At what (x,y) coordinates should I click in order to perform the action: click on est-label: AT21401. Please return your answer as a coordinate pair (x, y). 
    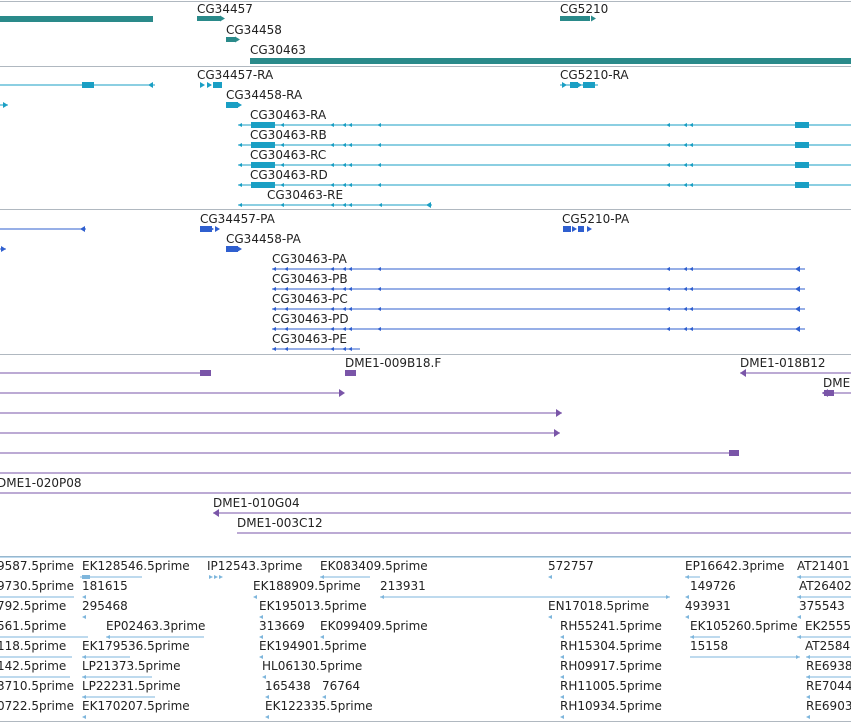
    Looking at the image, I should click on (823, 566).